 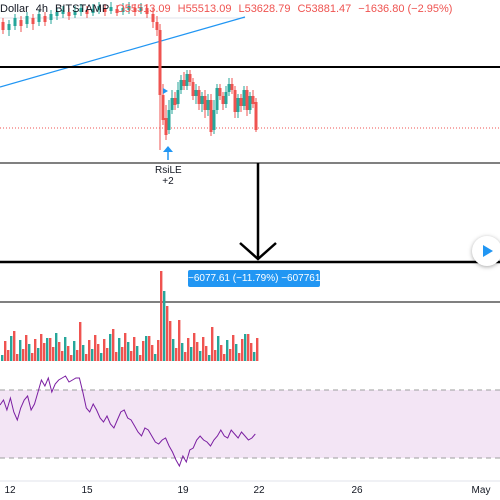 I want to click on trend-line, so click(x=123, y=52).